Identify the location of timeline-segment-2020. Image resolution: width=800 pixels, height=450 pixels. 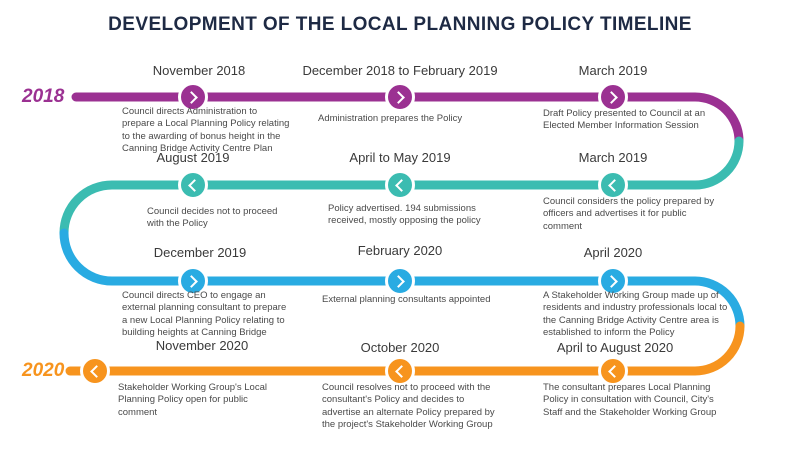
(405, 348).